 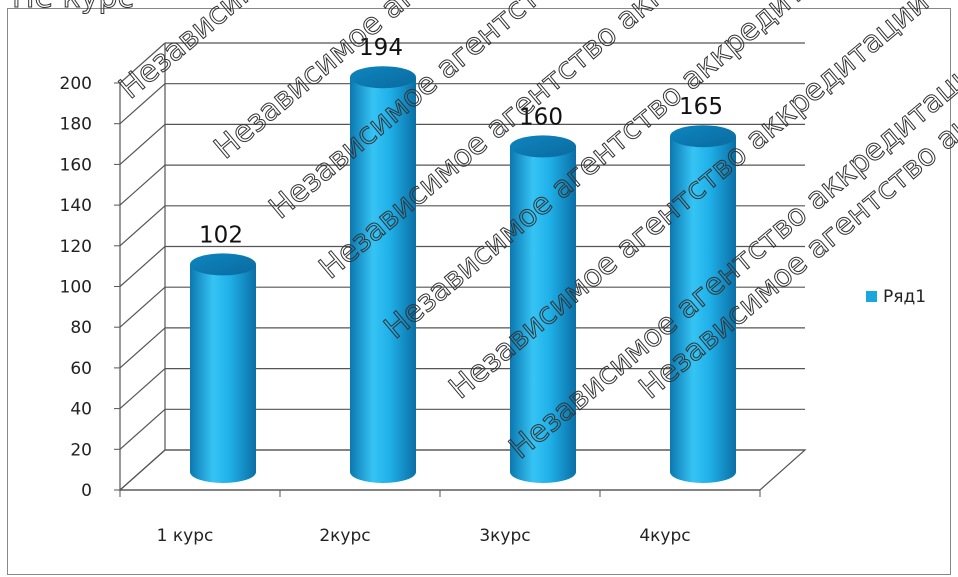 I want to click on top-fragment: Не курс, so click(x=73, y=7).